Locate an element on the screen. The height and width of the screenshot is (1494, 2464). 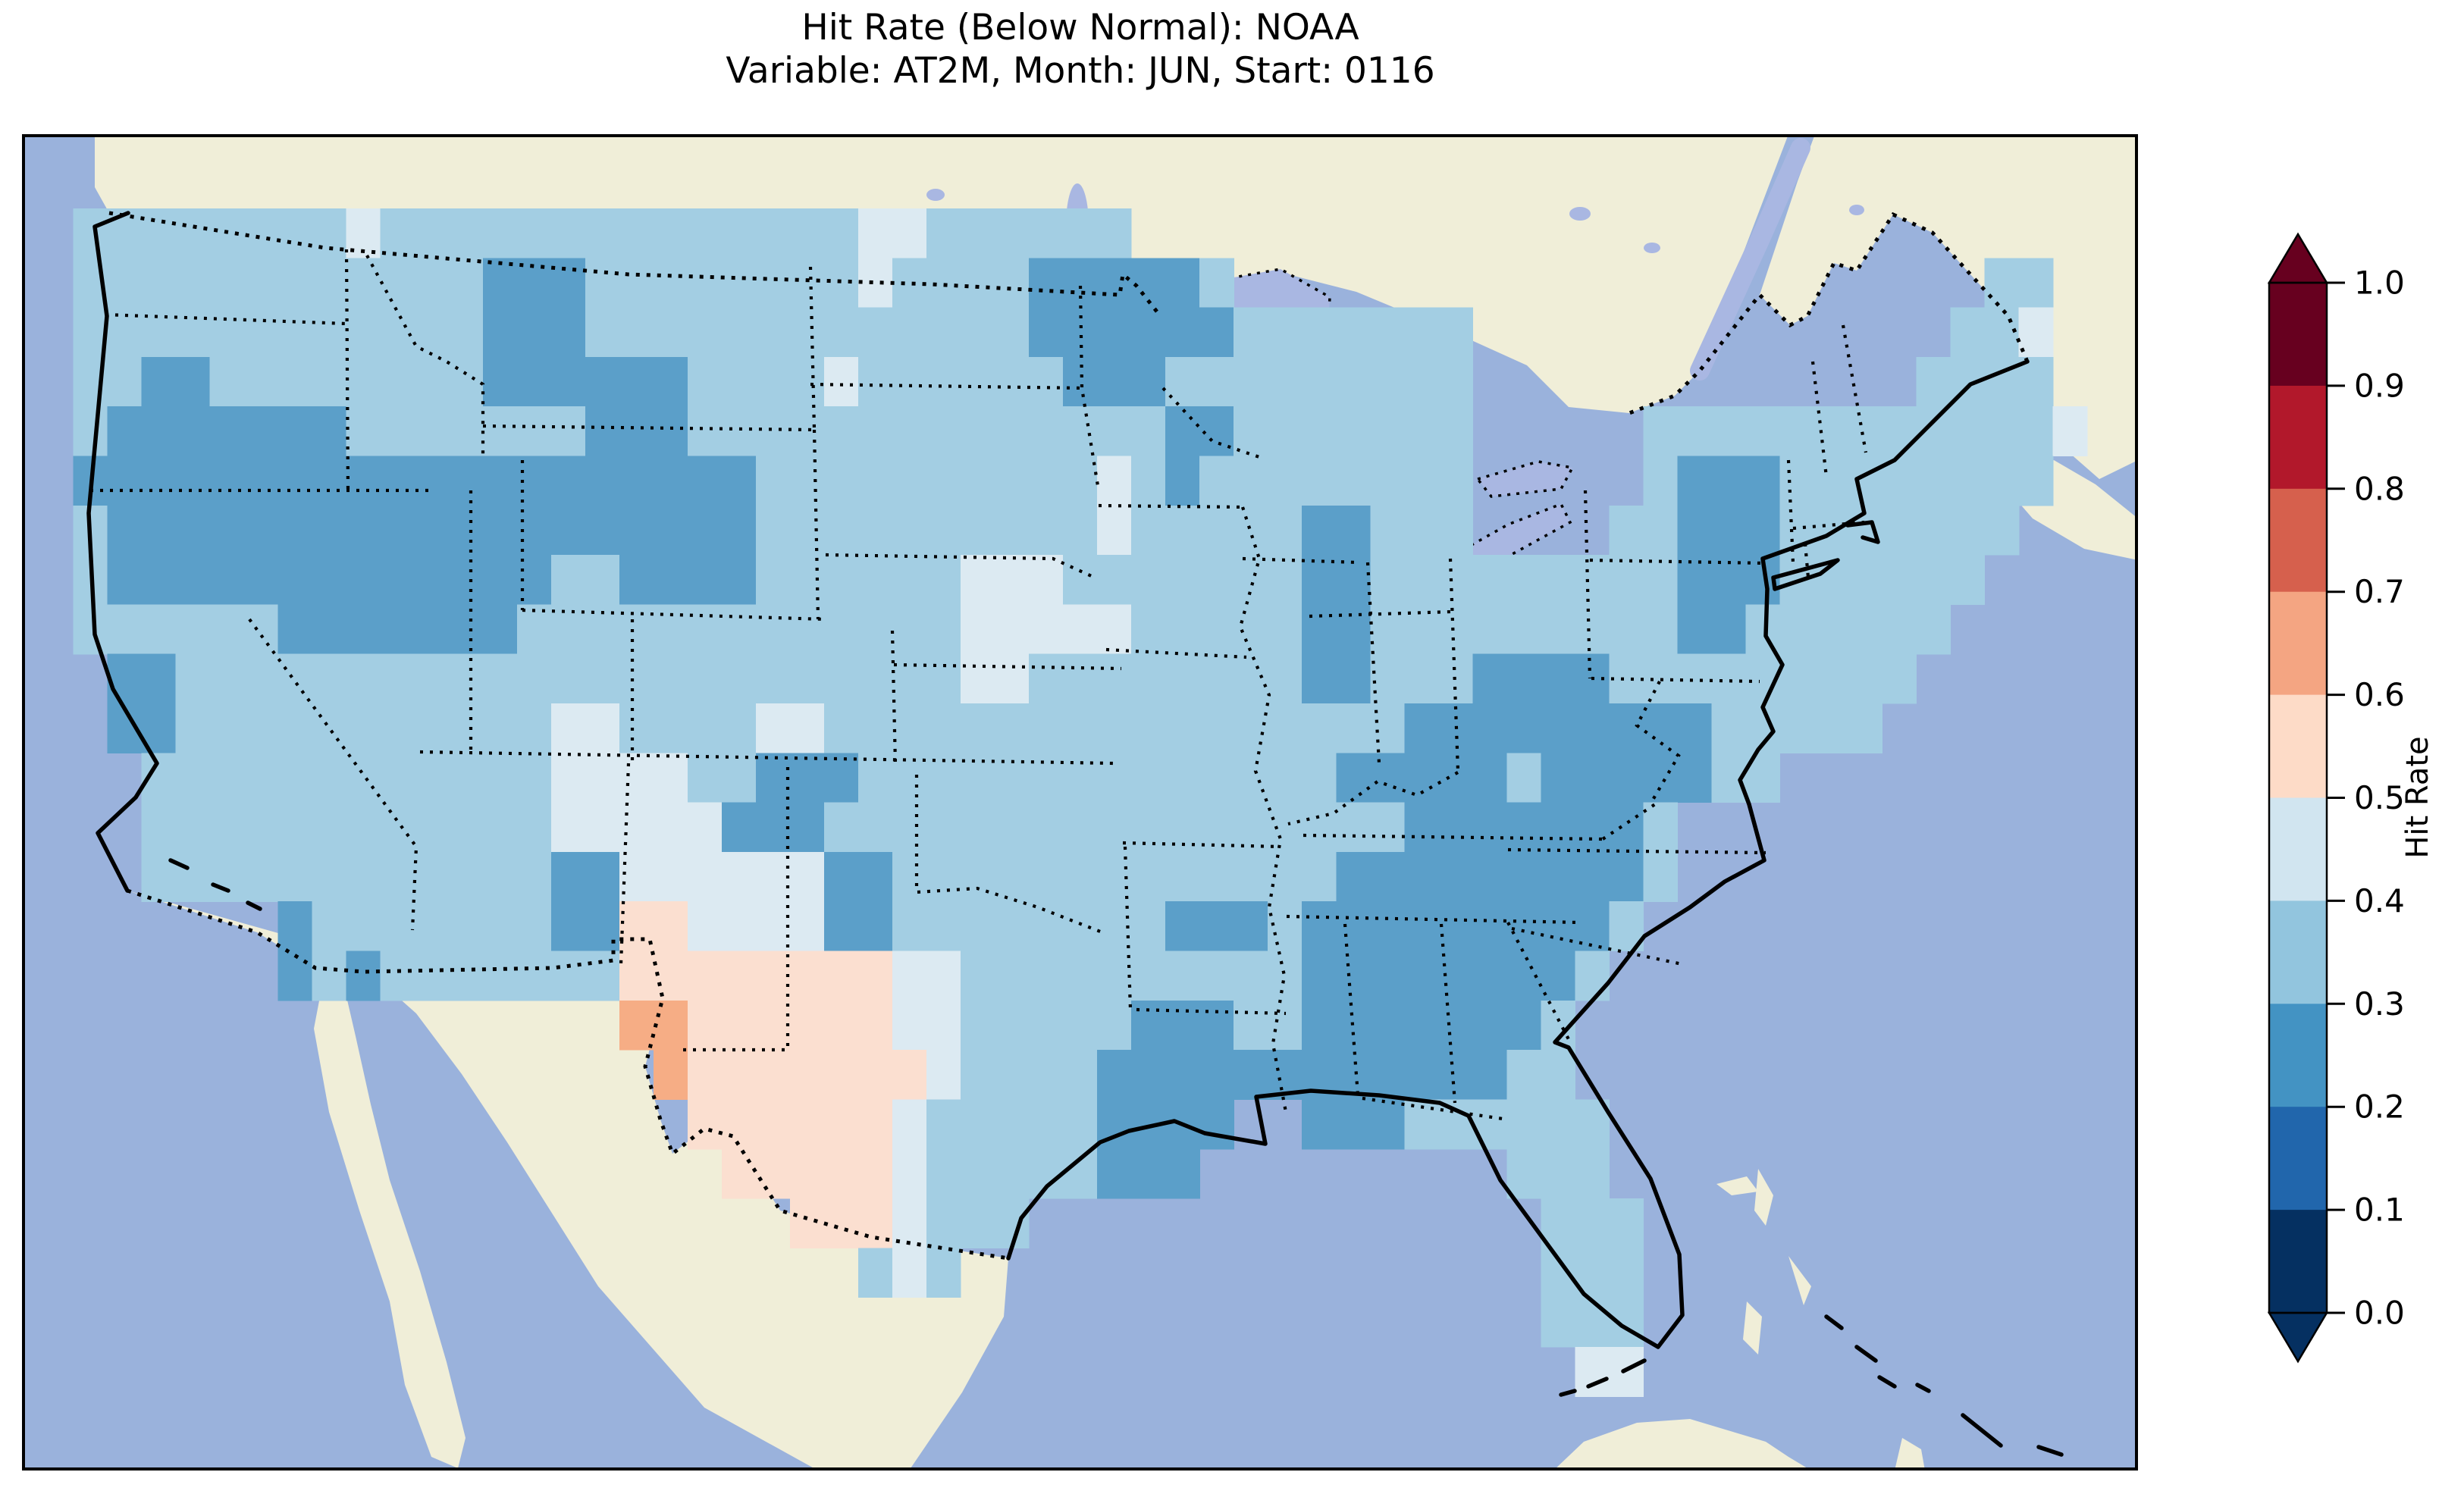
colorbar-under-arrow is located at coordinates (2298, 1337).